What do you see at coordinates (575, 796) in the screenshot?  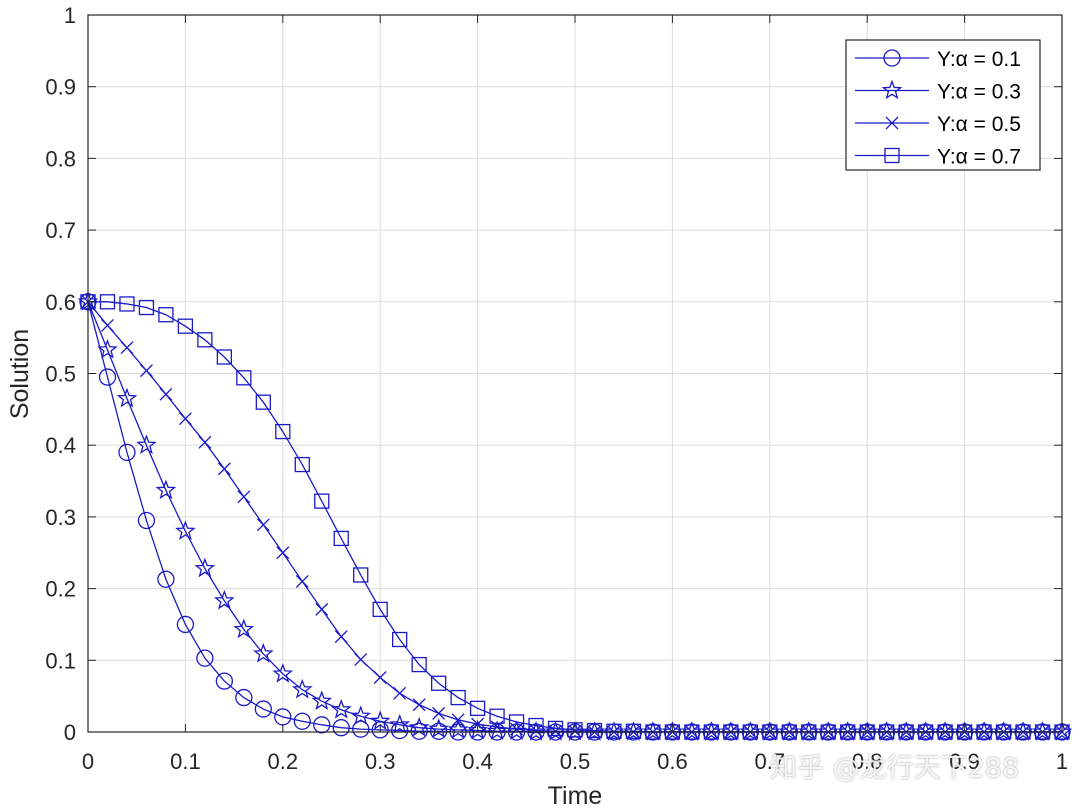 I see `x-axis-label: Time` at bounding box center [575, 796].